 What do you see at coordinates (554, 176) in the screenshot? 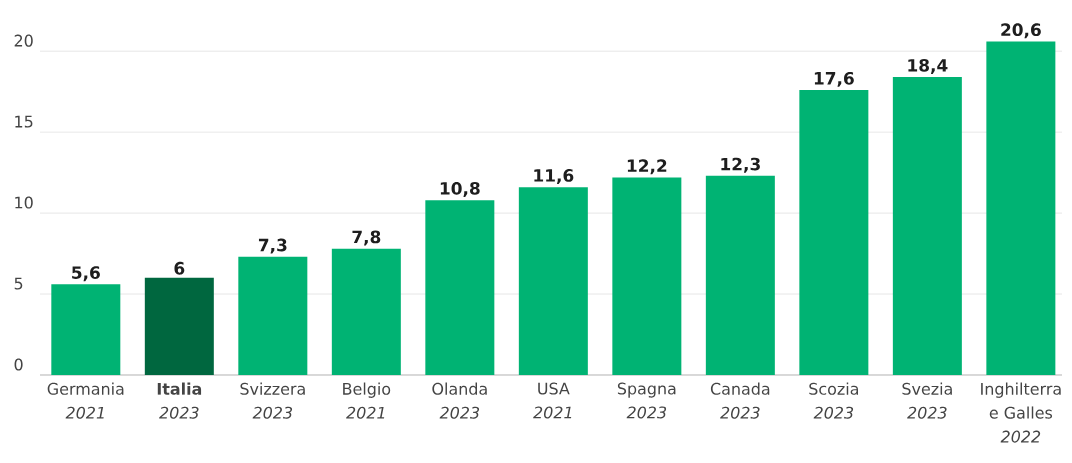
I see `data-label: 11,6` at bounding box center [554, 176].